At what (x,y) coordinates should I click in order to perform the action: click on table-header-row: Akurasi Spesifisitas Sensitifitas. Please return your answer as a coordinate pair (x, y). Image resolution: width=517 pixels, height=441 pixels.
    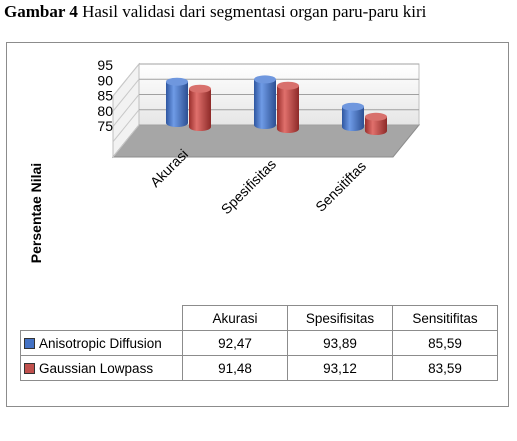
    Looking at the image, I should click on (259, 318).